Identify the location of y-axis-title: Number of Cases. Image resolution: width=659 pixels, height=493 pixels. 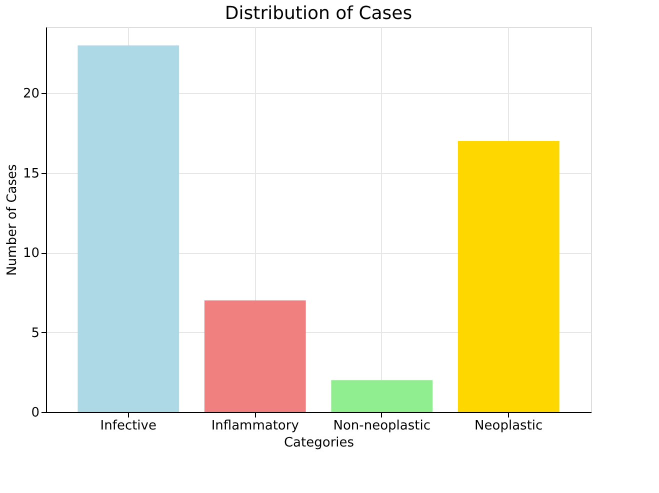
(12, 220).